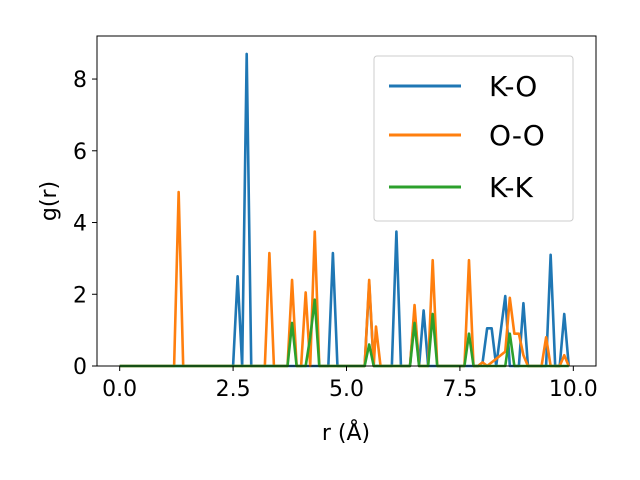 This screenshot has width=640, height=480. What do you see at coordinates (119, 389) in the screenshot?
I see `x-tick-label: 0.0` at bounding box center [119, 389].